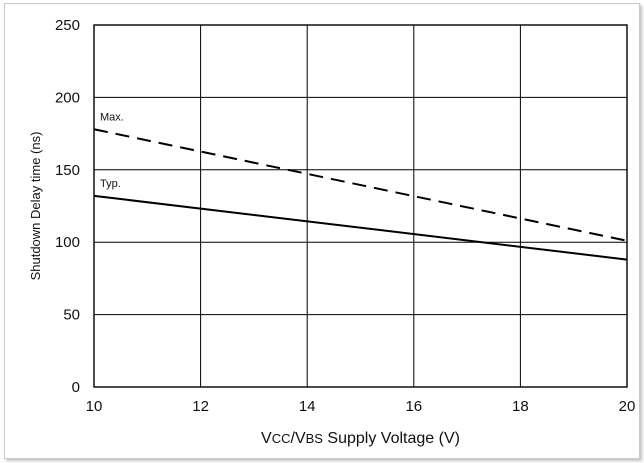 This screenshot has height=463, width=644. I want to click on y-tick-label: 0, so click(76, 387).